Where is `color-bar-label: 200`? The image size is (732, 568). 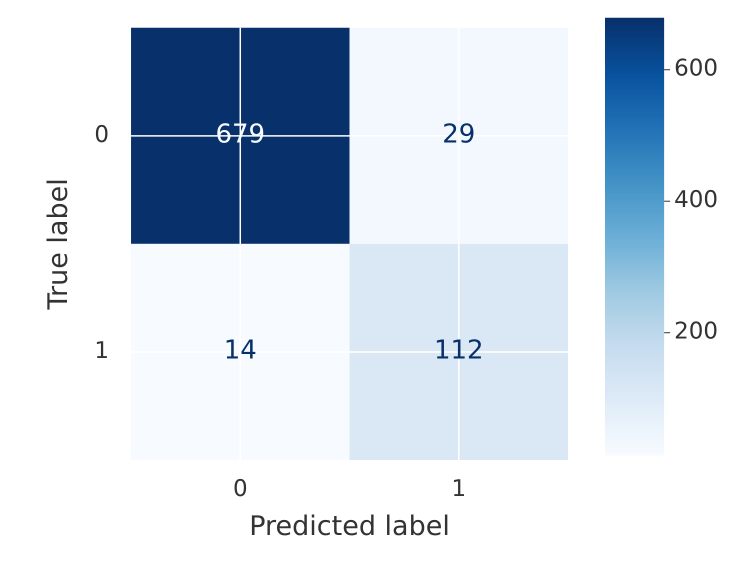
color-bar-label: 200 is located at coordinates (696, 331).